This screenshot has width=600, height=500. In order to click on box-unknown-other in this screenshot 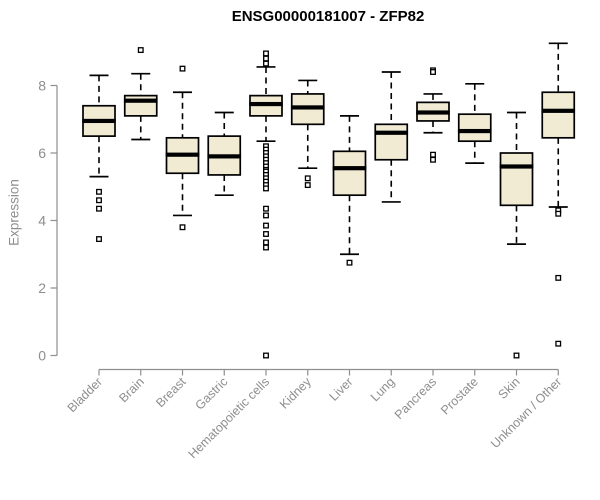, I will do `click(558, 194)`.